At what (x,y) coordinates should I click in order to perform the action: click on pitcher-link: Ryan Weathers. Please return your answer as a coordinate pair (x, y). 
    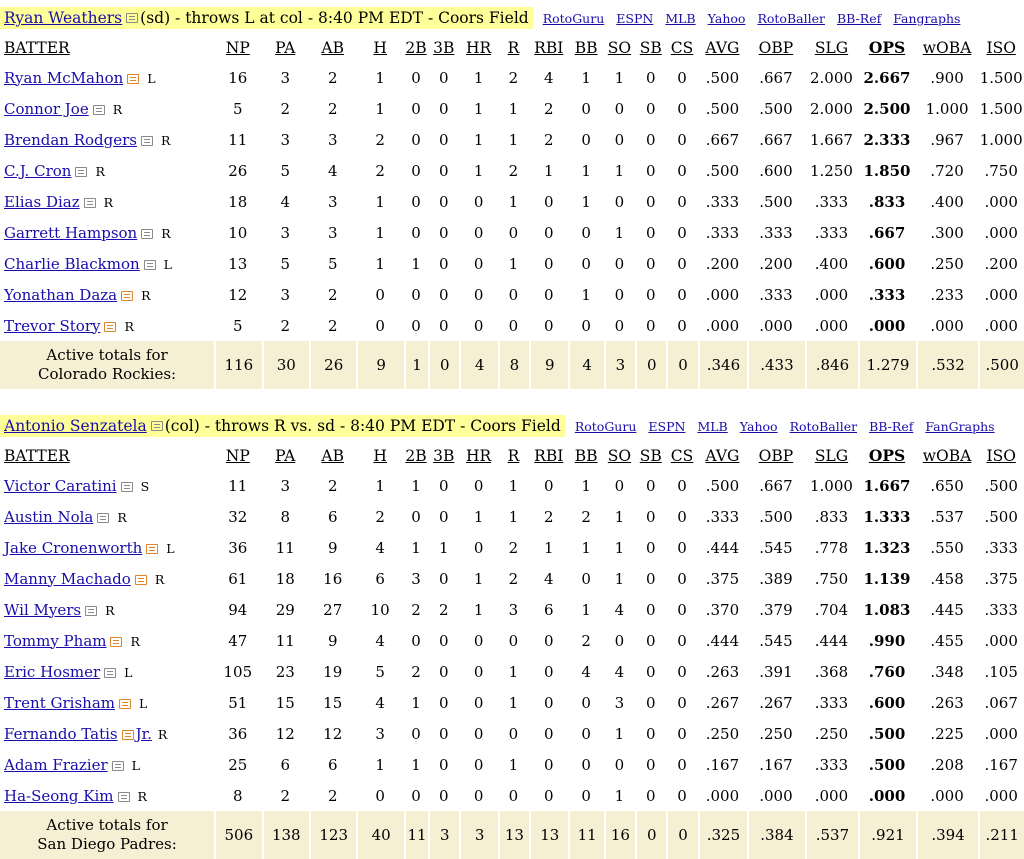
    Looking at the image, I should click on (63, 18).